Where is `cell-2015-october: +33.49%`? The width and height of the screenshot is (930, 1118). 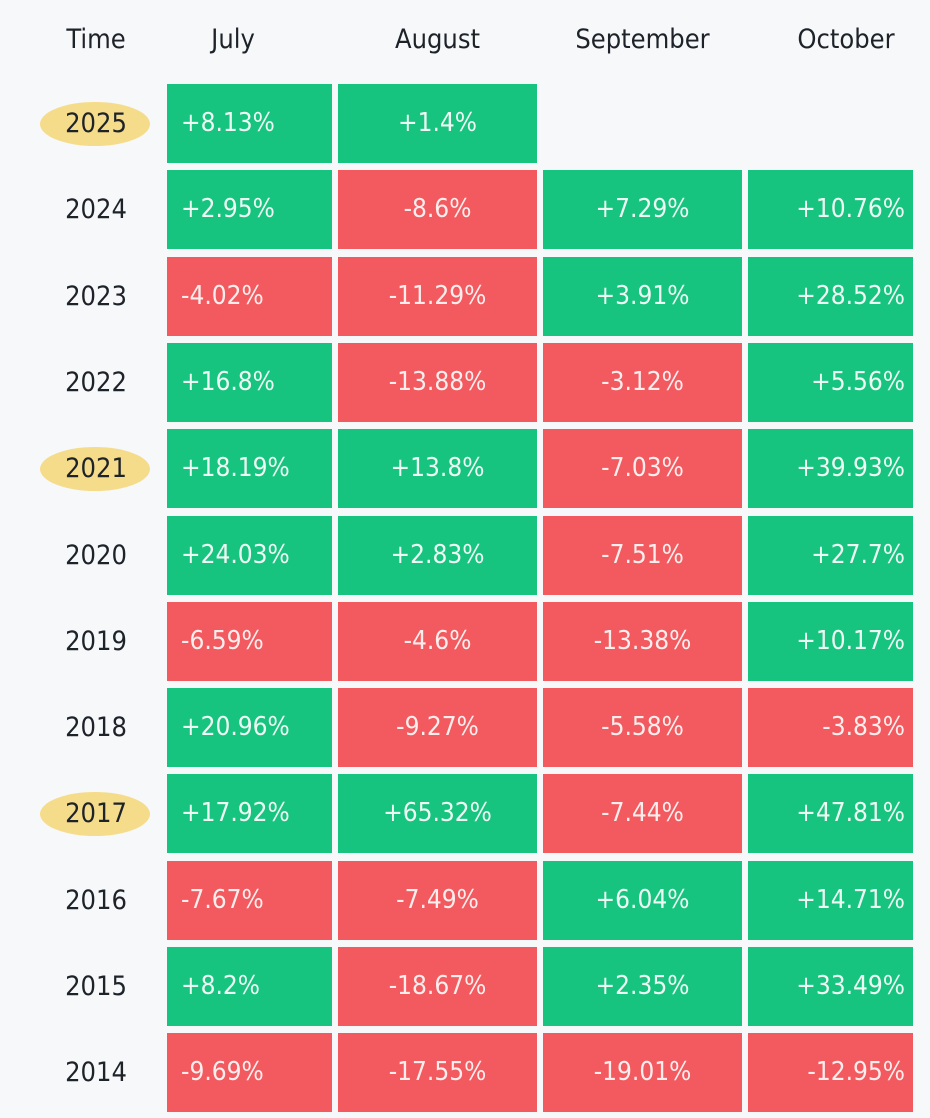 cell-2015-october: +33.49% is located at coordinates (830, 986).